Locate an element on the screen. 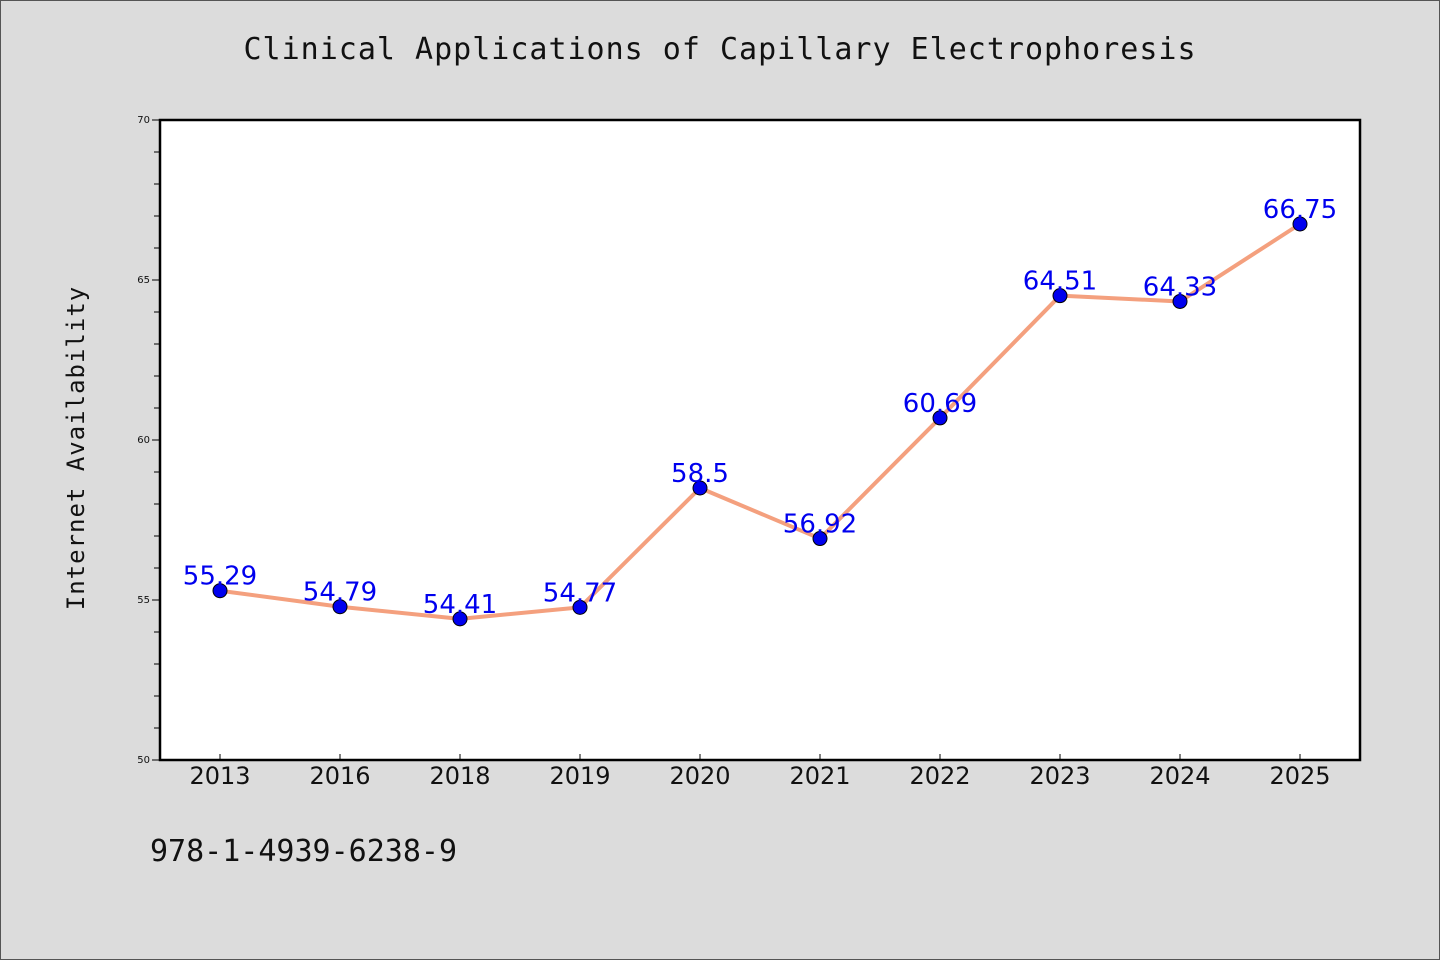  data-label: 66.75 is located at coordinates (1300, 210).